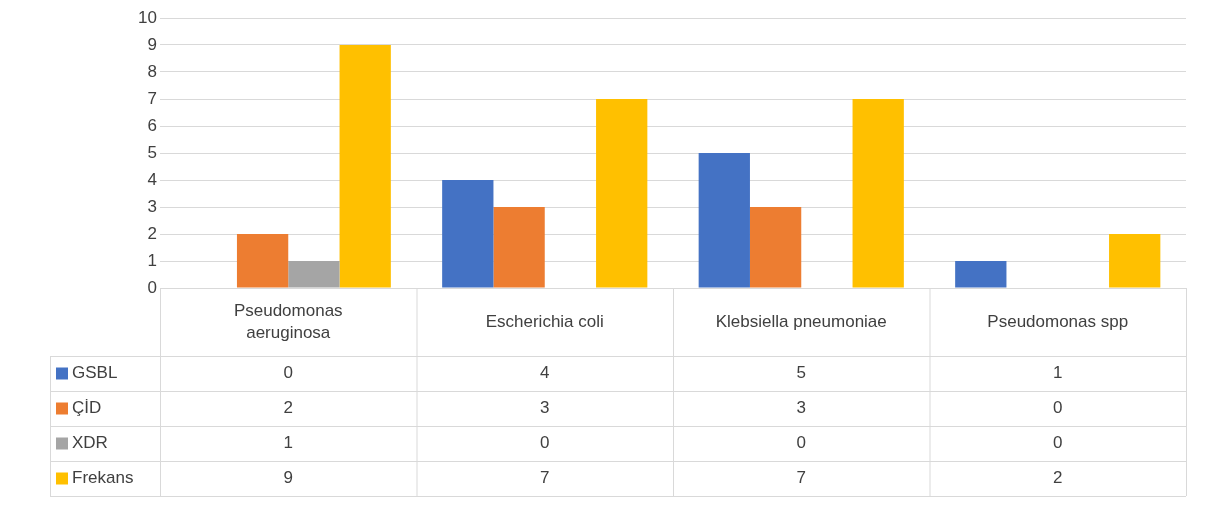 This screenshot has height=519, width=1215. What do you see at coordinates (152, 152) in the screenshot?
I see `y-tick-label: 5` at bounding box center [152, 152].